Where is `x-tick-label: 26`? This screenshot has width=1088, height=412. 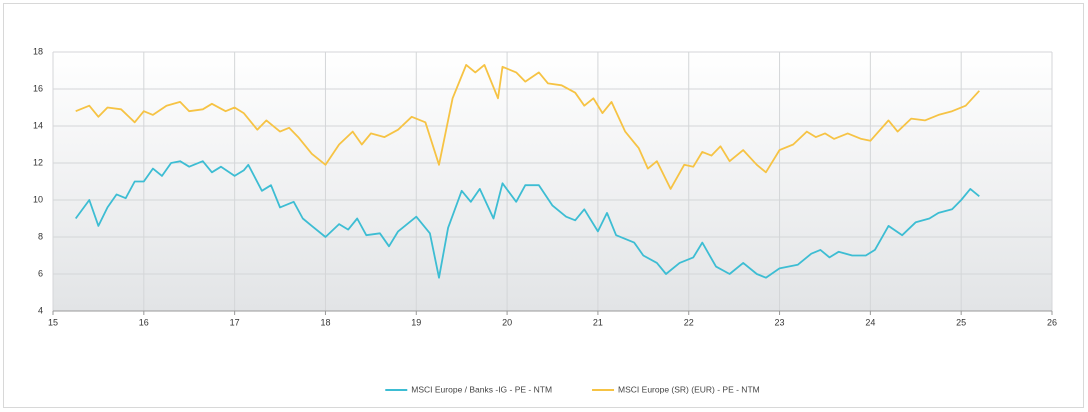
x-tick-label: 26 is located at coordinates (1052, 322).